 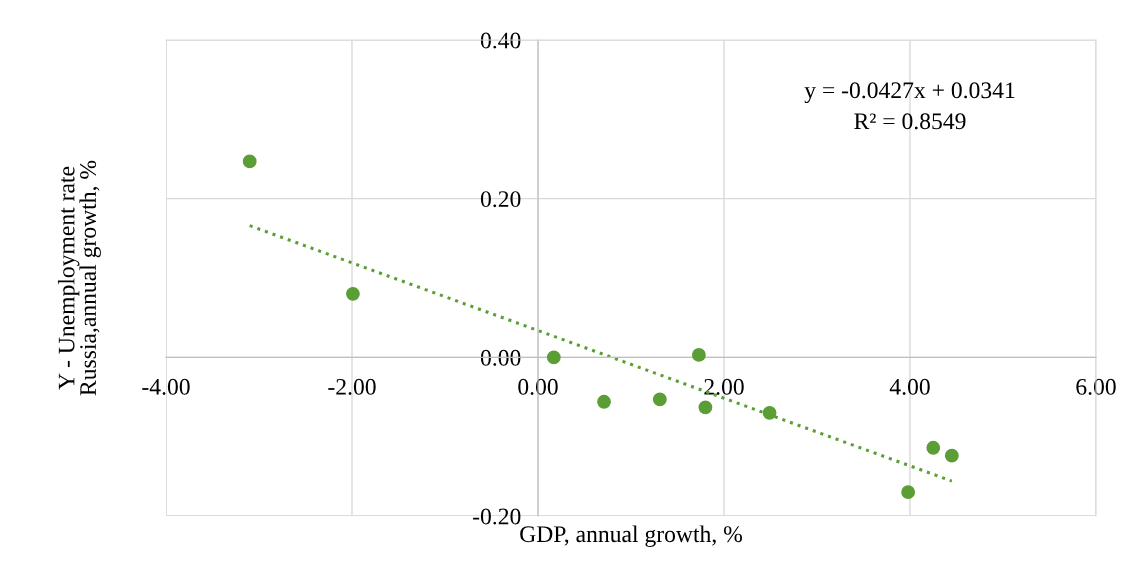 What do you see at coordinates (352, 386) in the screenshot?
I see `x-tick-label: -2.00` at bounding box center [352, 386].